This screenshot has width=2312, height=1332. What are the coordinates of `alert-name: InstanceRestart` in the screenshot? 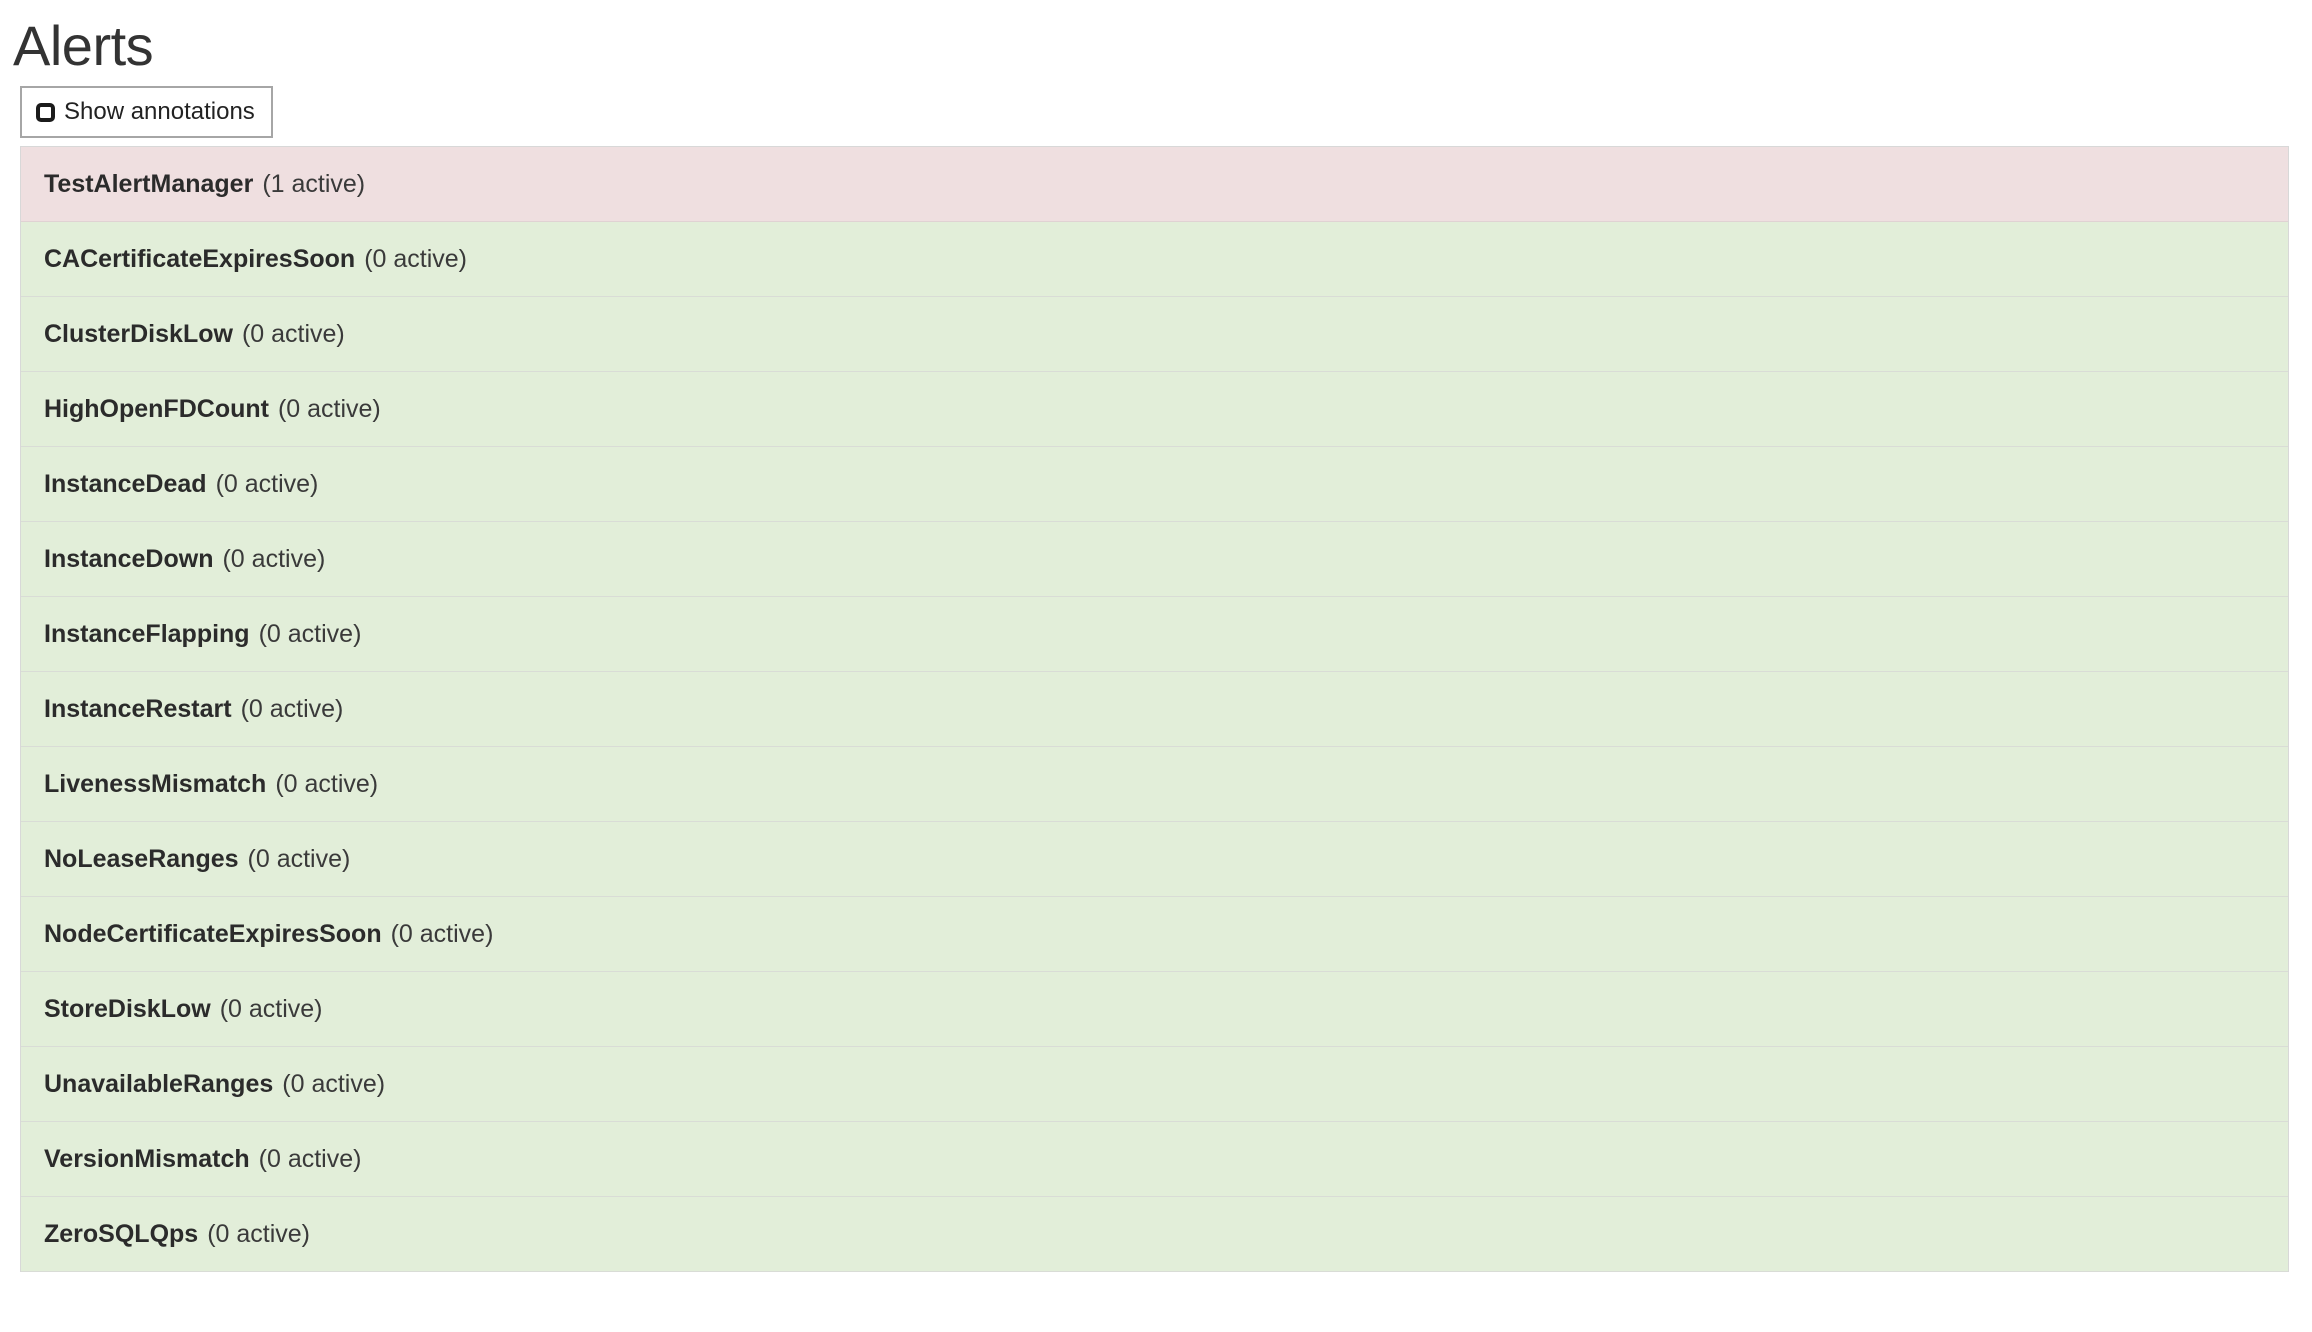 It's located at (138, 709).